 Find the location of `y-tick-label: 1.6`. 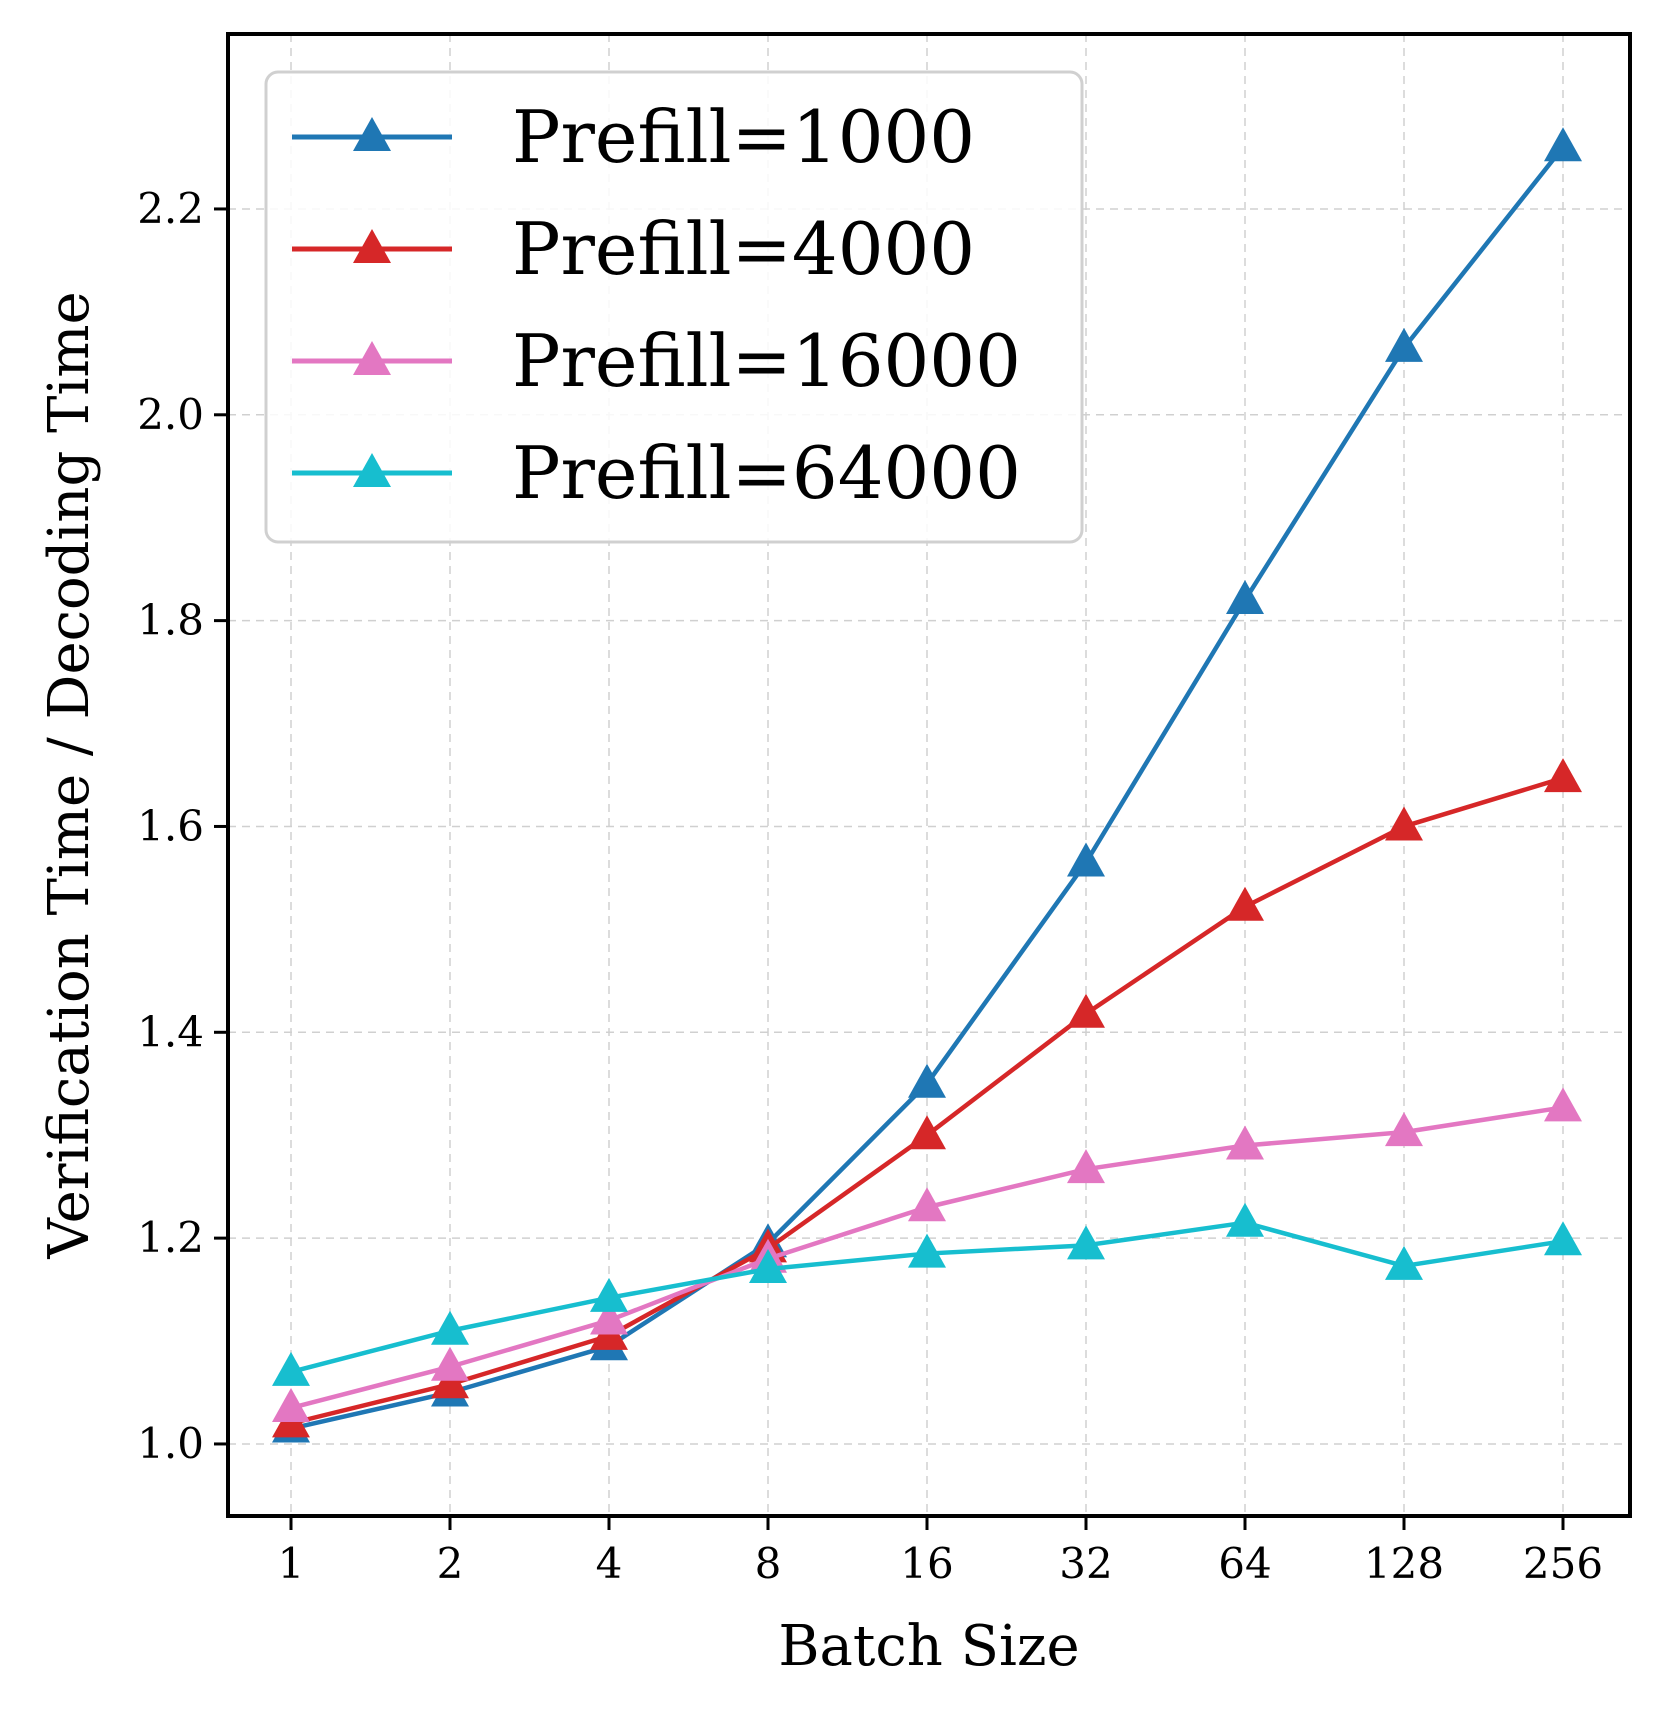

y-tick-label: 1.6 is located at coordinates (170, 825).